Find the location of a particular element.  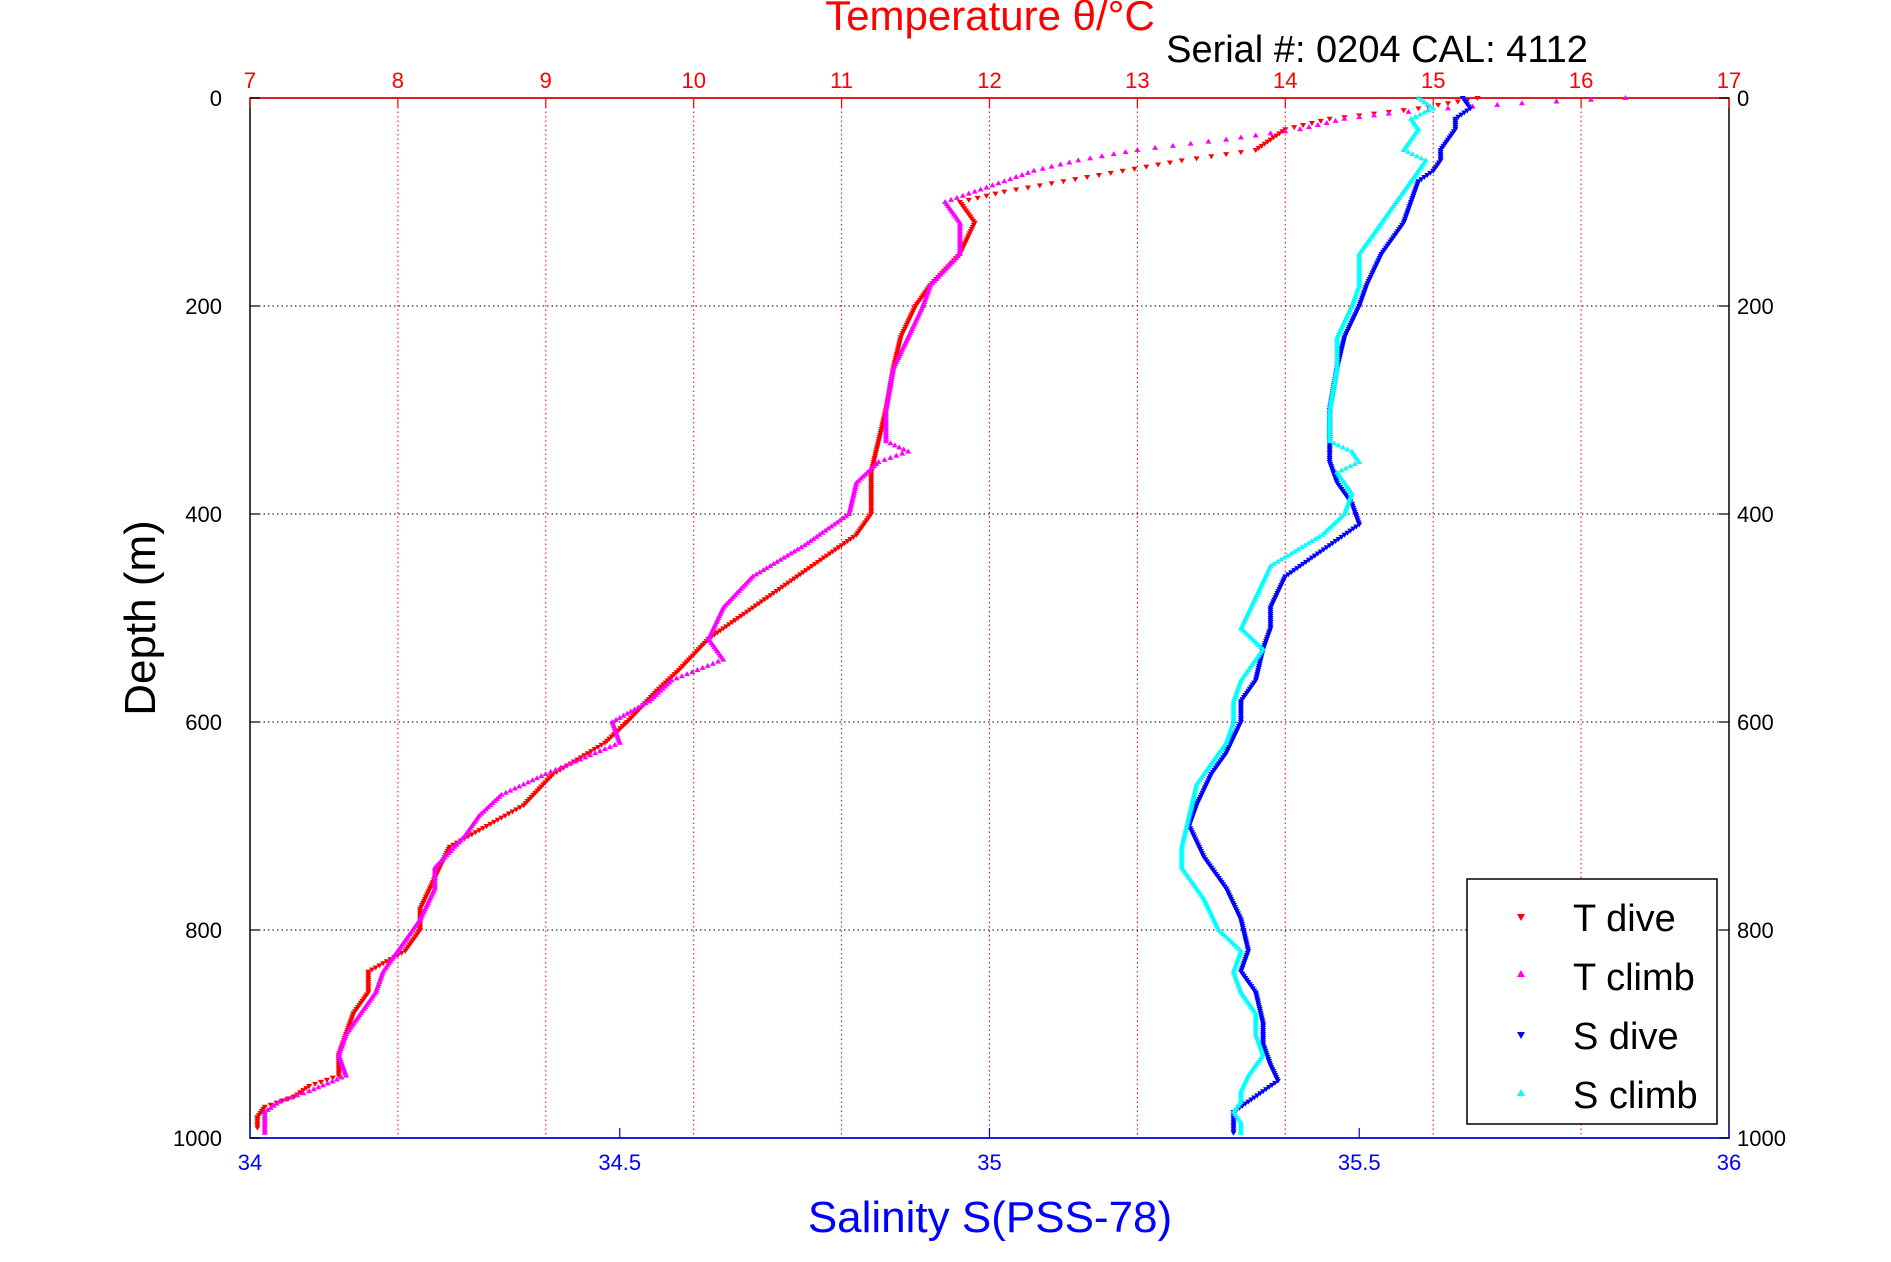

legend-marker-s-dive is located at coordinates (1521, 1035).